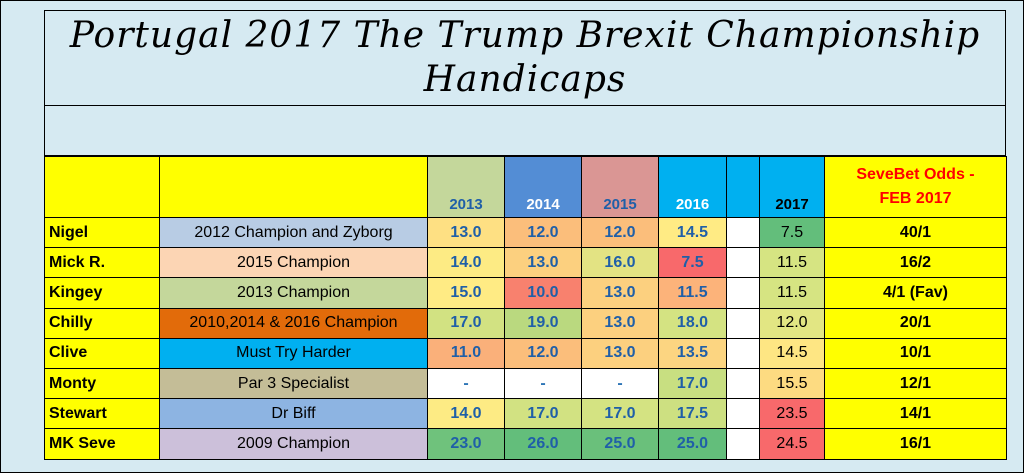  What do you see at coordinates (915, 187) in the screenshot?
I see `header-odds: SeveBet Odds - FEB 2017` at bounding box center [915, 187].